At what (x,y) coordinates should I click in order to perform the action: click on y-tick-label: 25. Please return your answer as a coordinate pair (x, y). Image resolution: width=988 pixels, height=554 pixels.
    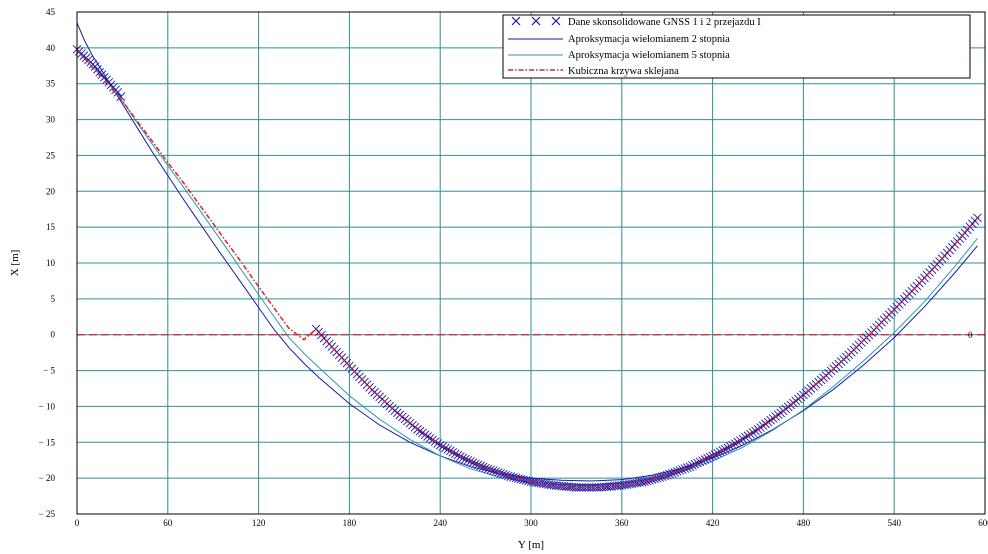
    Looking at the image, I should click on (51, 155).